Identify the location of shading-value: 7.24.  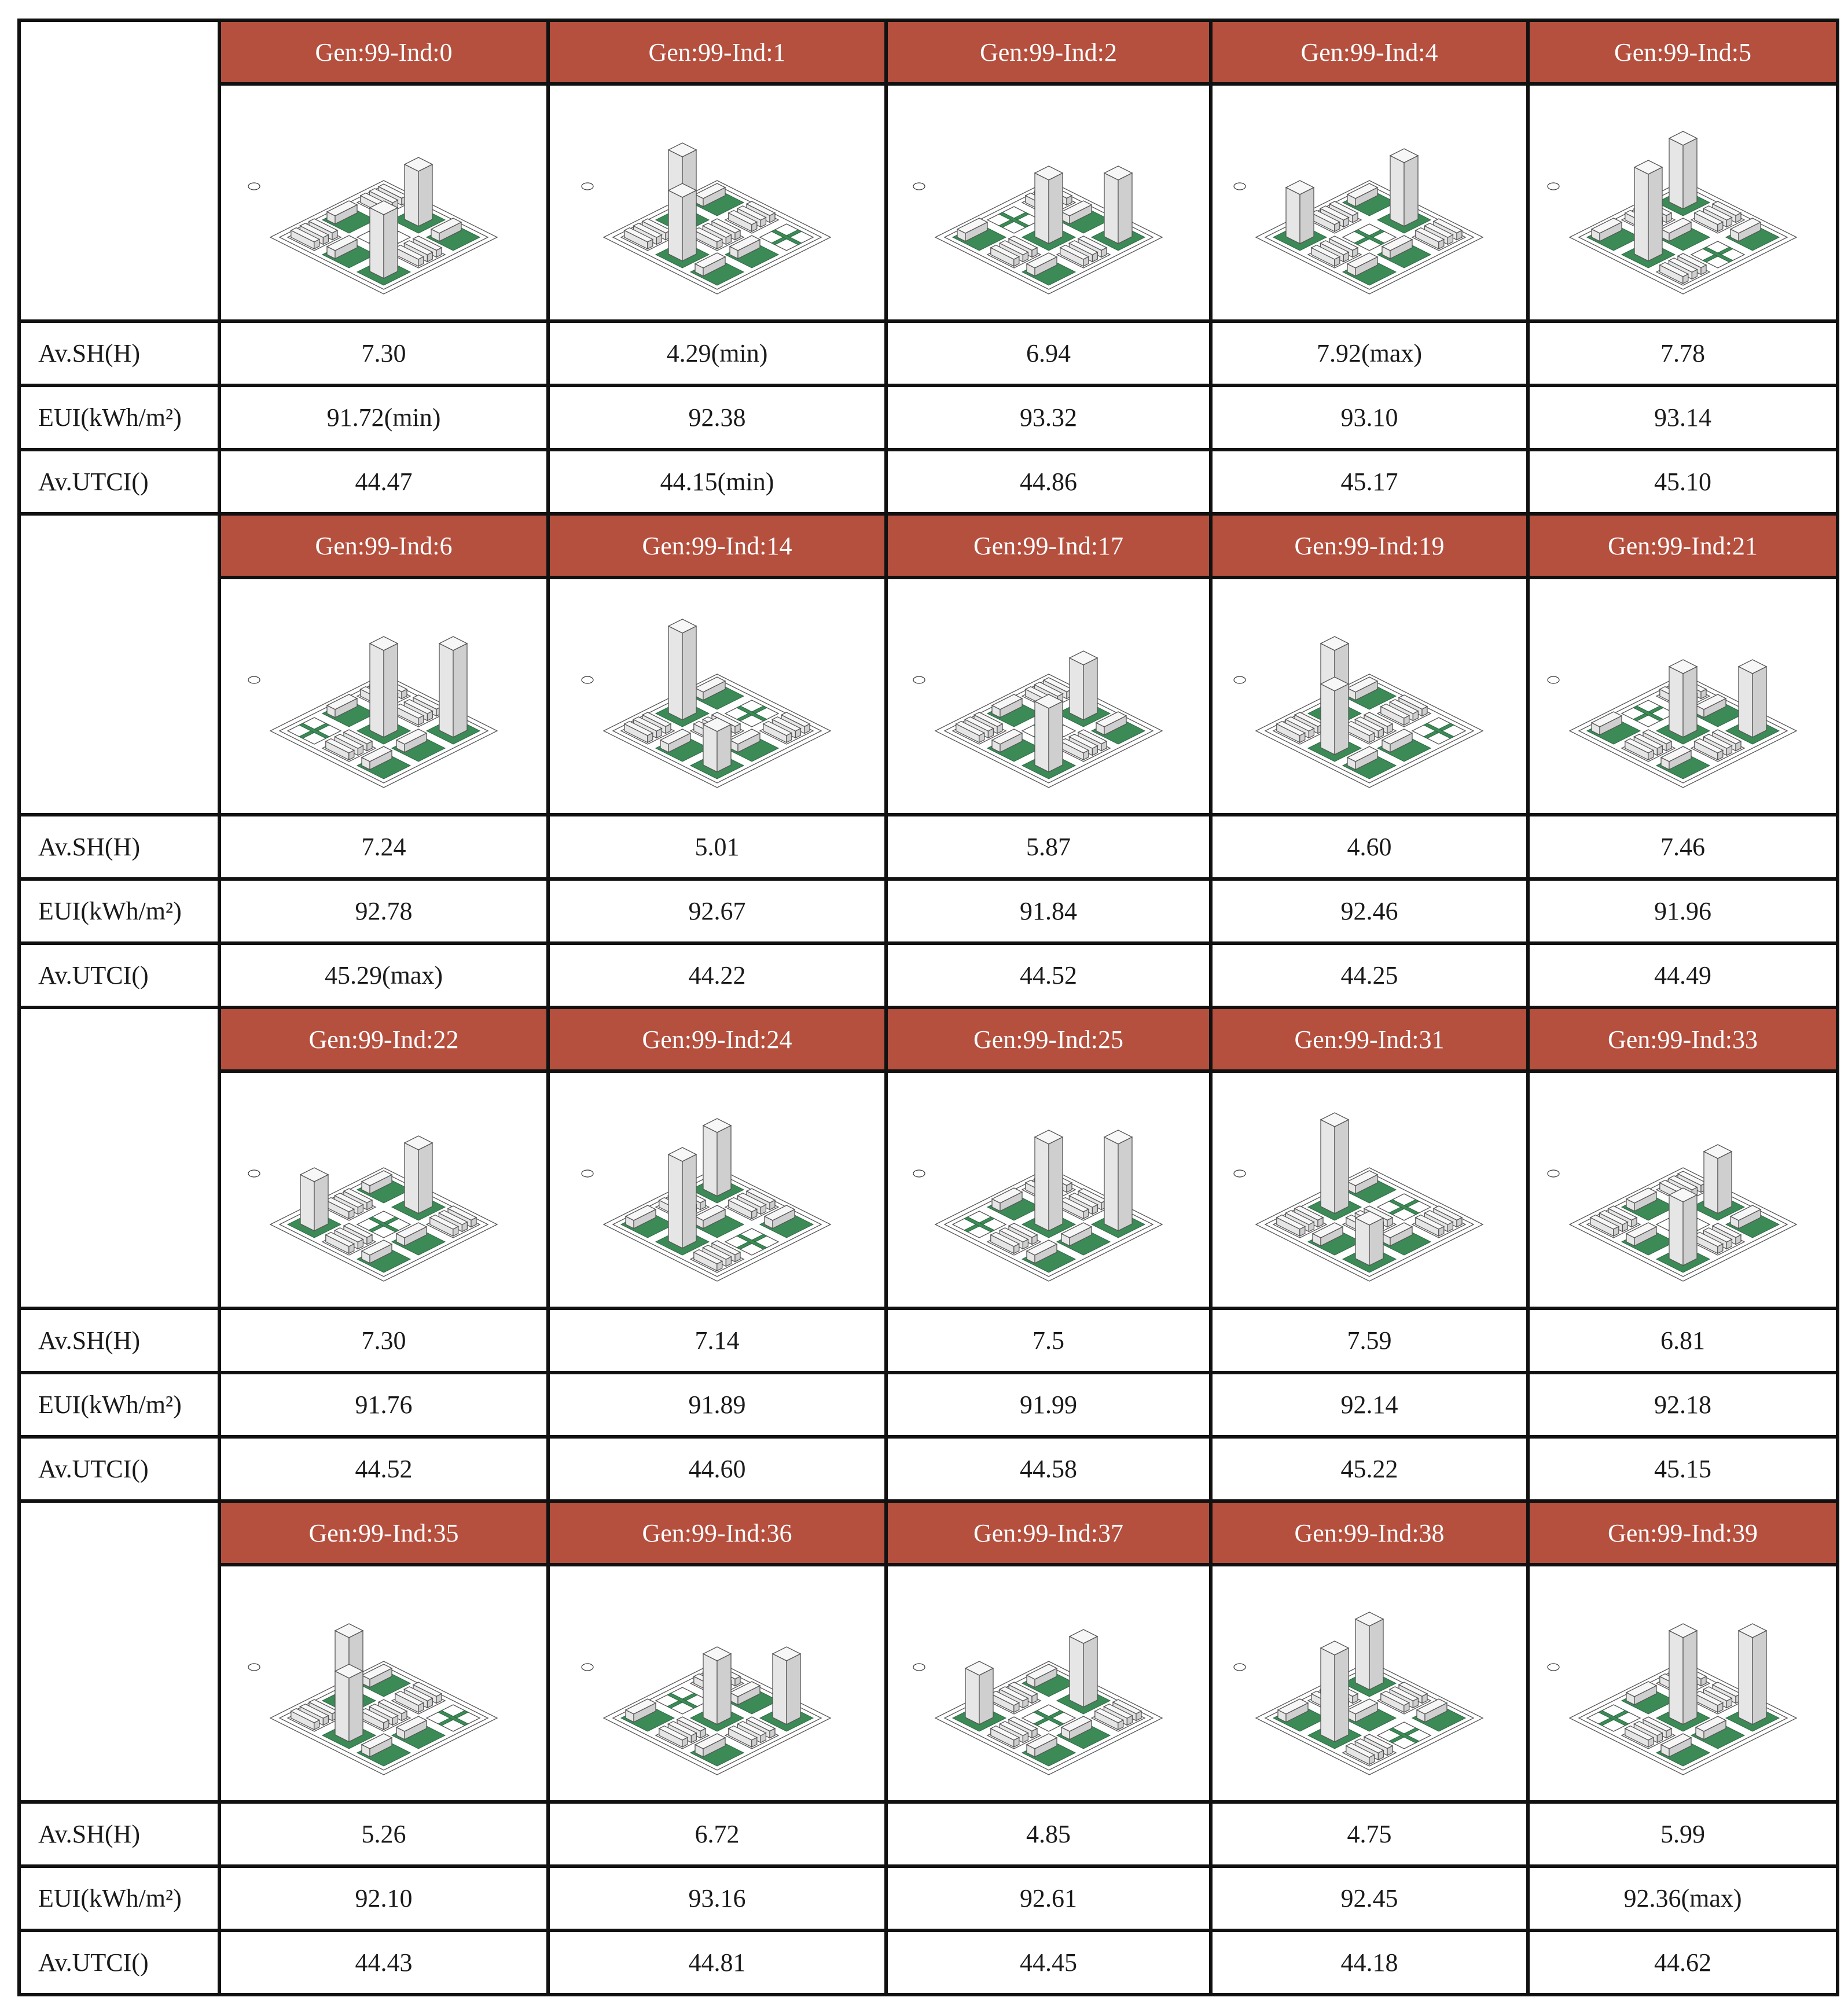
(384, 847).